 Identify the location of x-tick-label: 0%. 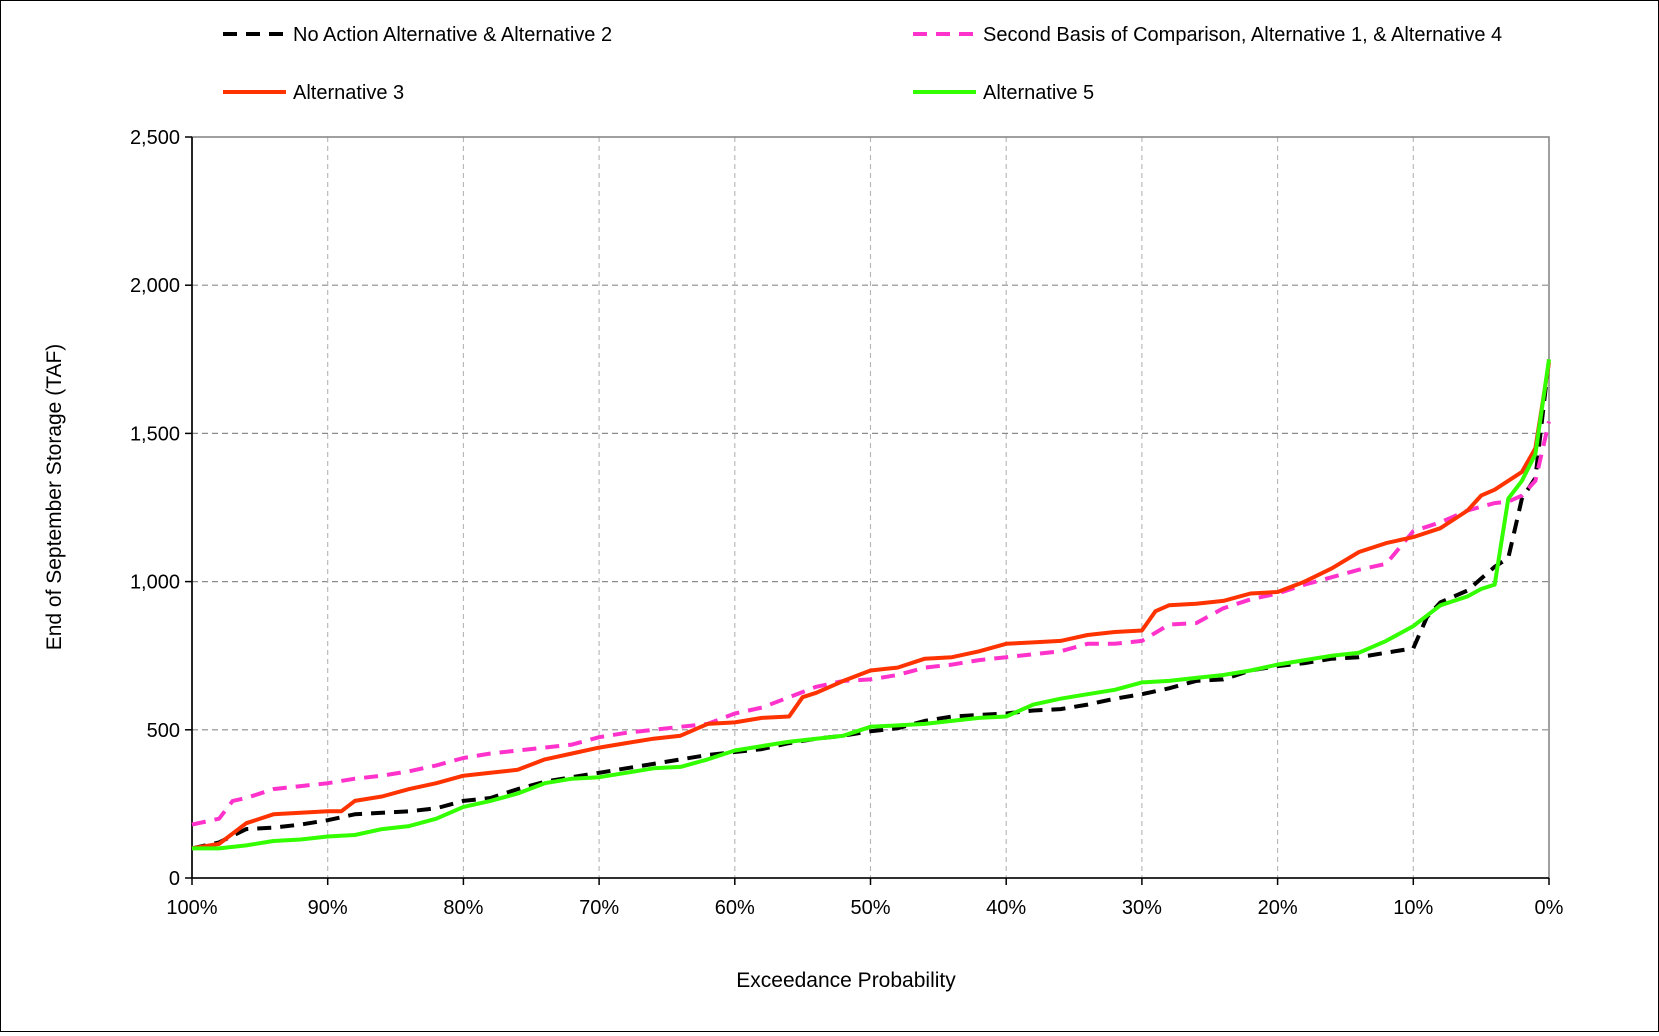
(1549, 908).